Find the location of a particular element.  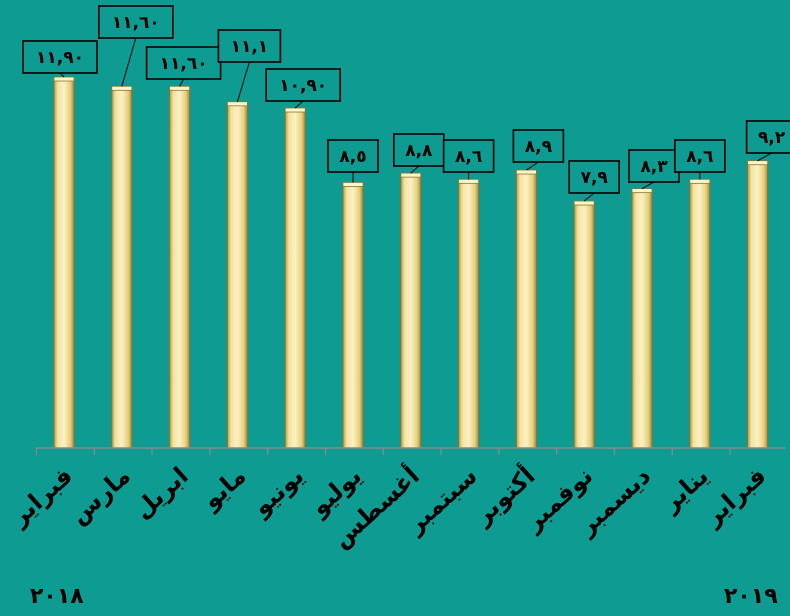

data-label: ١١,٩٠ is located at coordinates (60, 58).